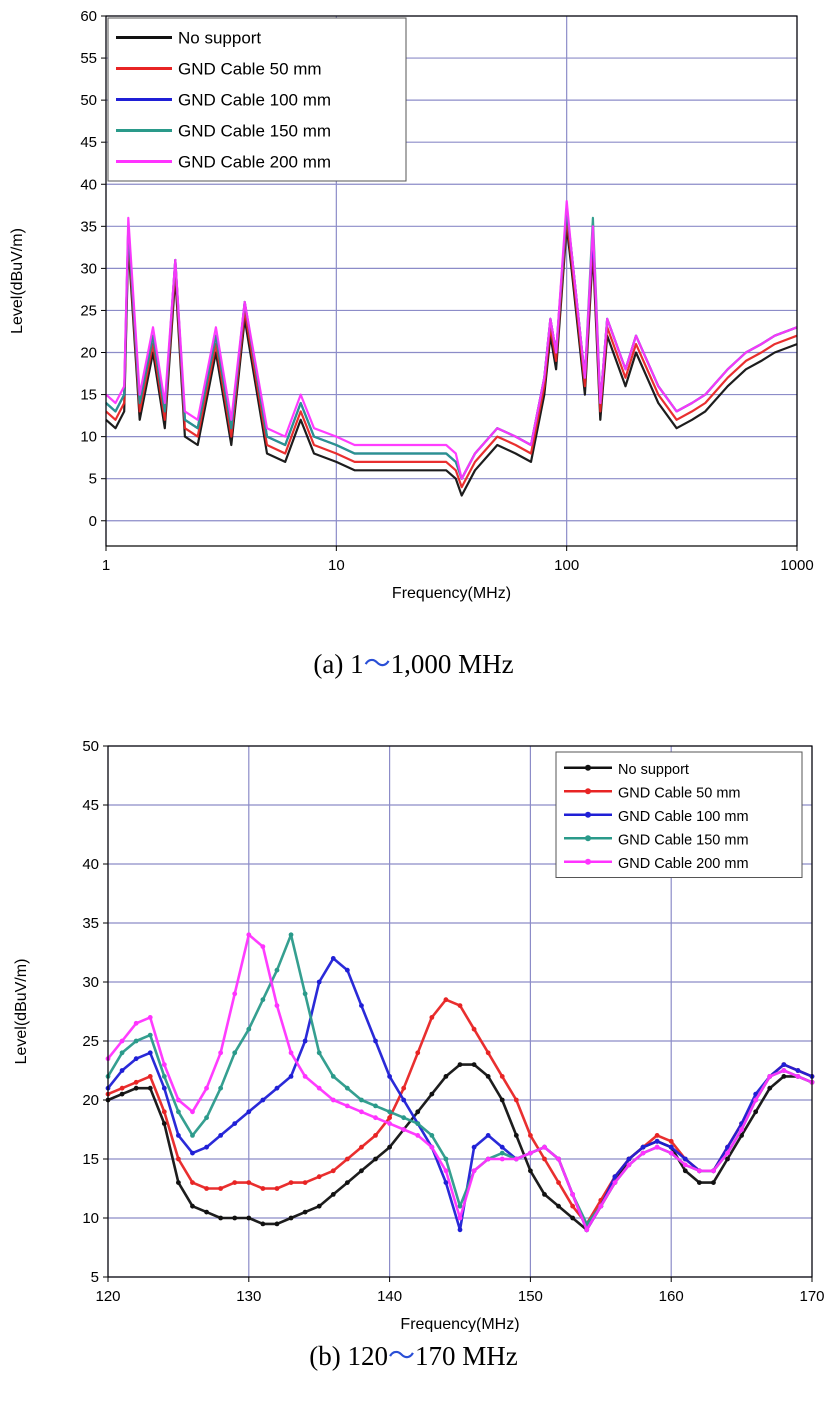 The height and width of the screenshot is (1413, 827). I want to click on x-tick-label: 1000, so click(796, 565).